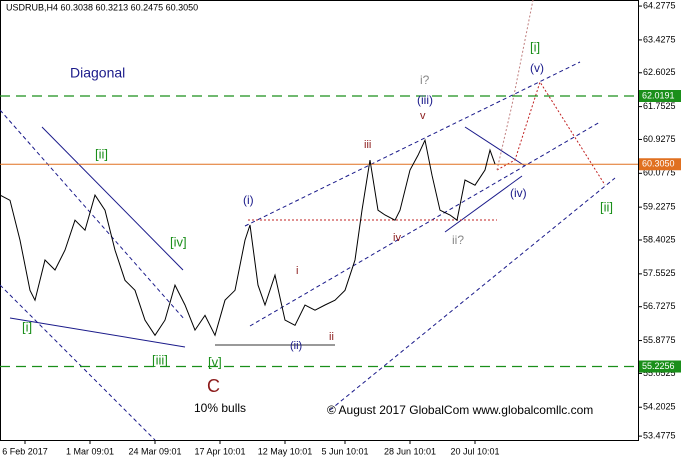  What do you see at coordinates (474, 451) in the screenshot?
I see `x-tick-label: 20 Jul 10:01` at bounding box center [474, 451].